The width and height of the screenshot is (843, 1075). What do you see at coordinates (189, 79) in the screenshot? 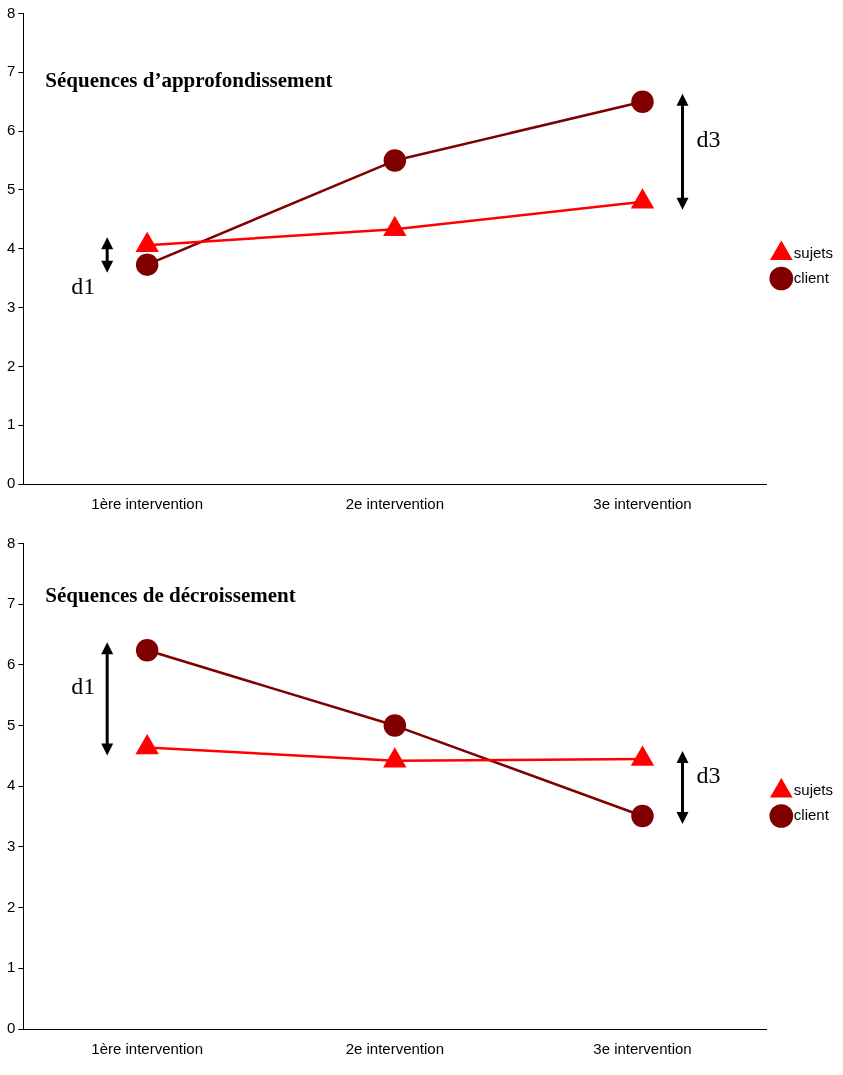
I see `text: Séquences d’approfondissement` at bounding box center [189, 79].